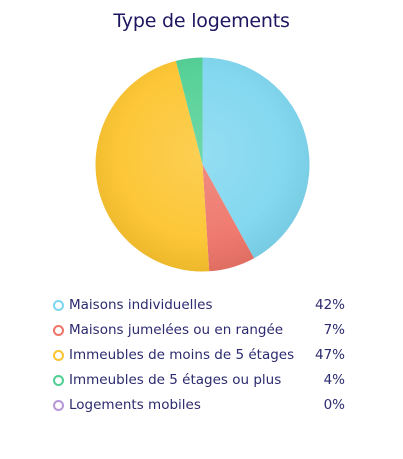 The image size is (403, 459). Describe the element at coordinates (334, 405) in the screenshot. I see `legend-value: 0%` at that location.